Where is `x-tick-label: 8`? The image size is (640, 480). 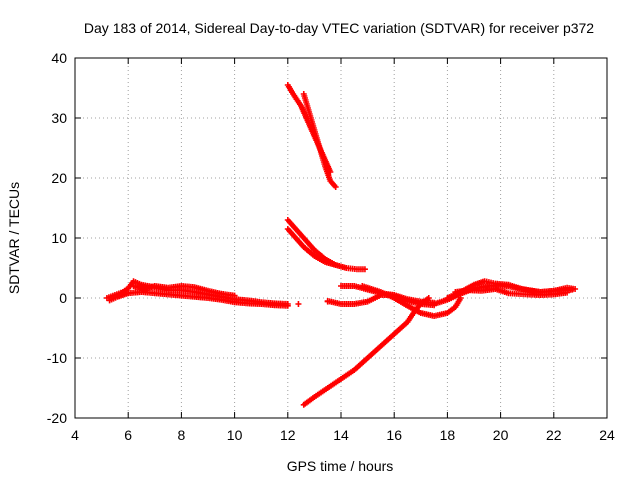
x-tick-label: 8 is located at coordinates (182, 435).